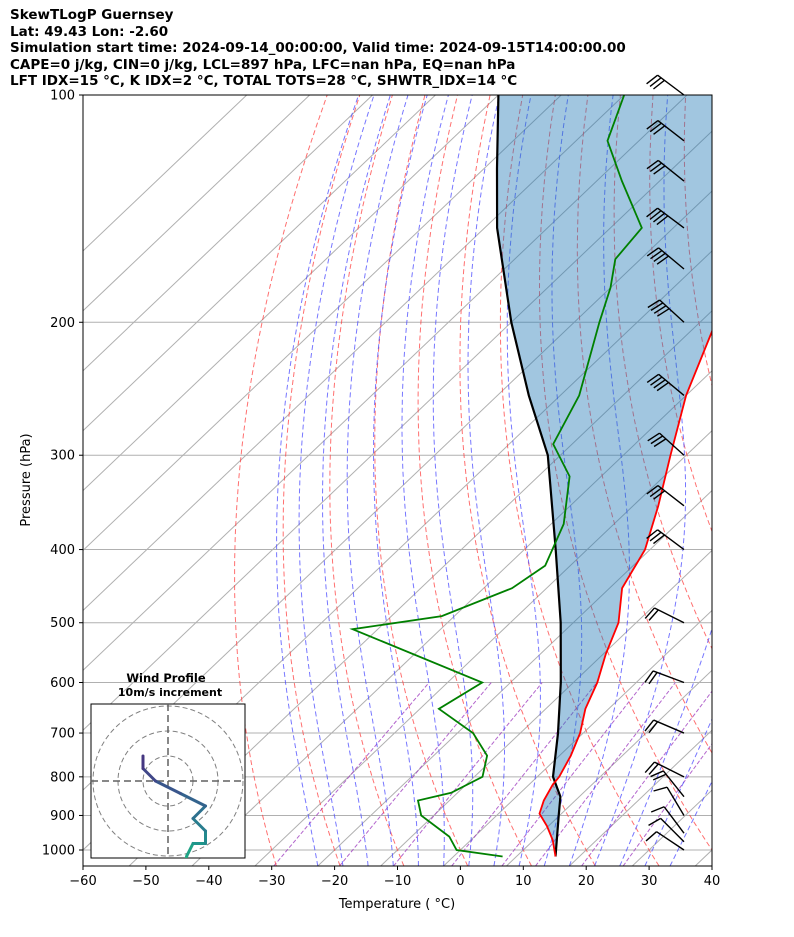 The width and height of the screenshot is (794, 937). Describe the element at coordinates (82, 881) in the screenshot. I see `x-tick-label: −60` at that location.